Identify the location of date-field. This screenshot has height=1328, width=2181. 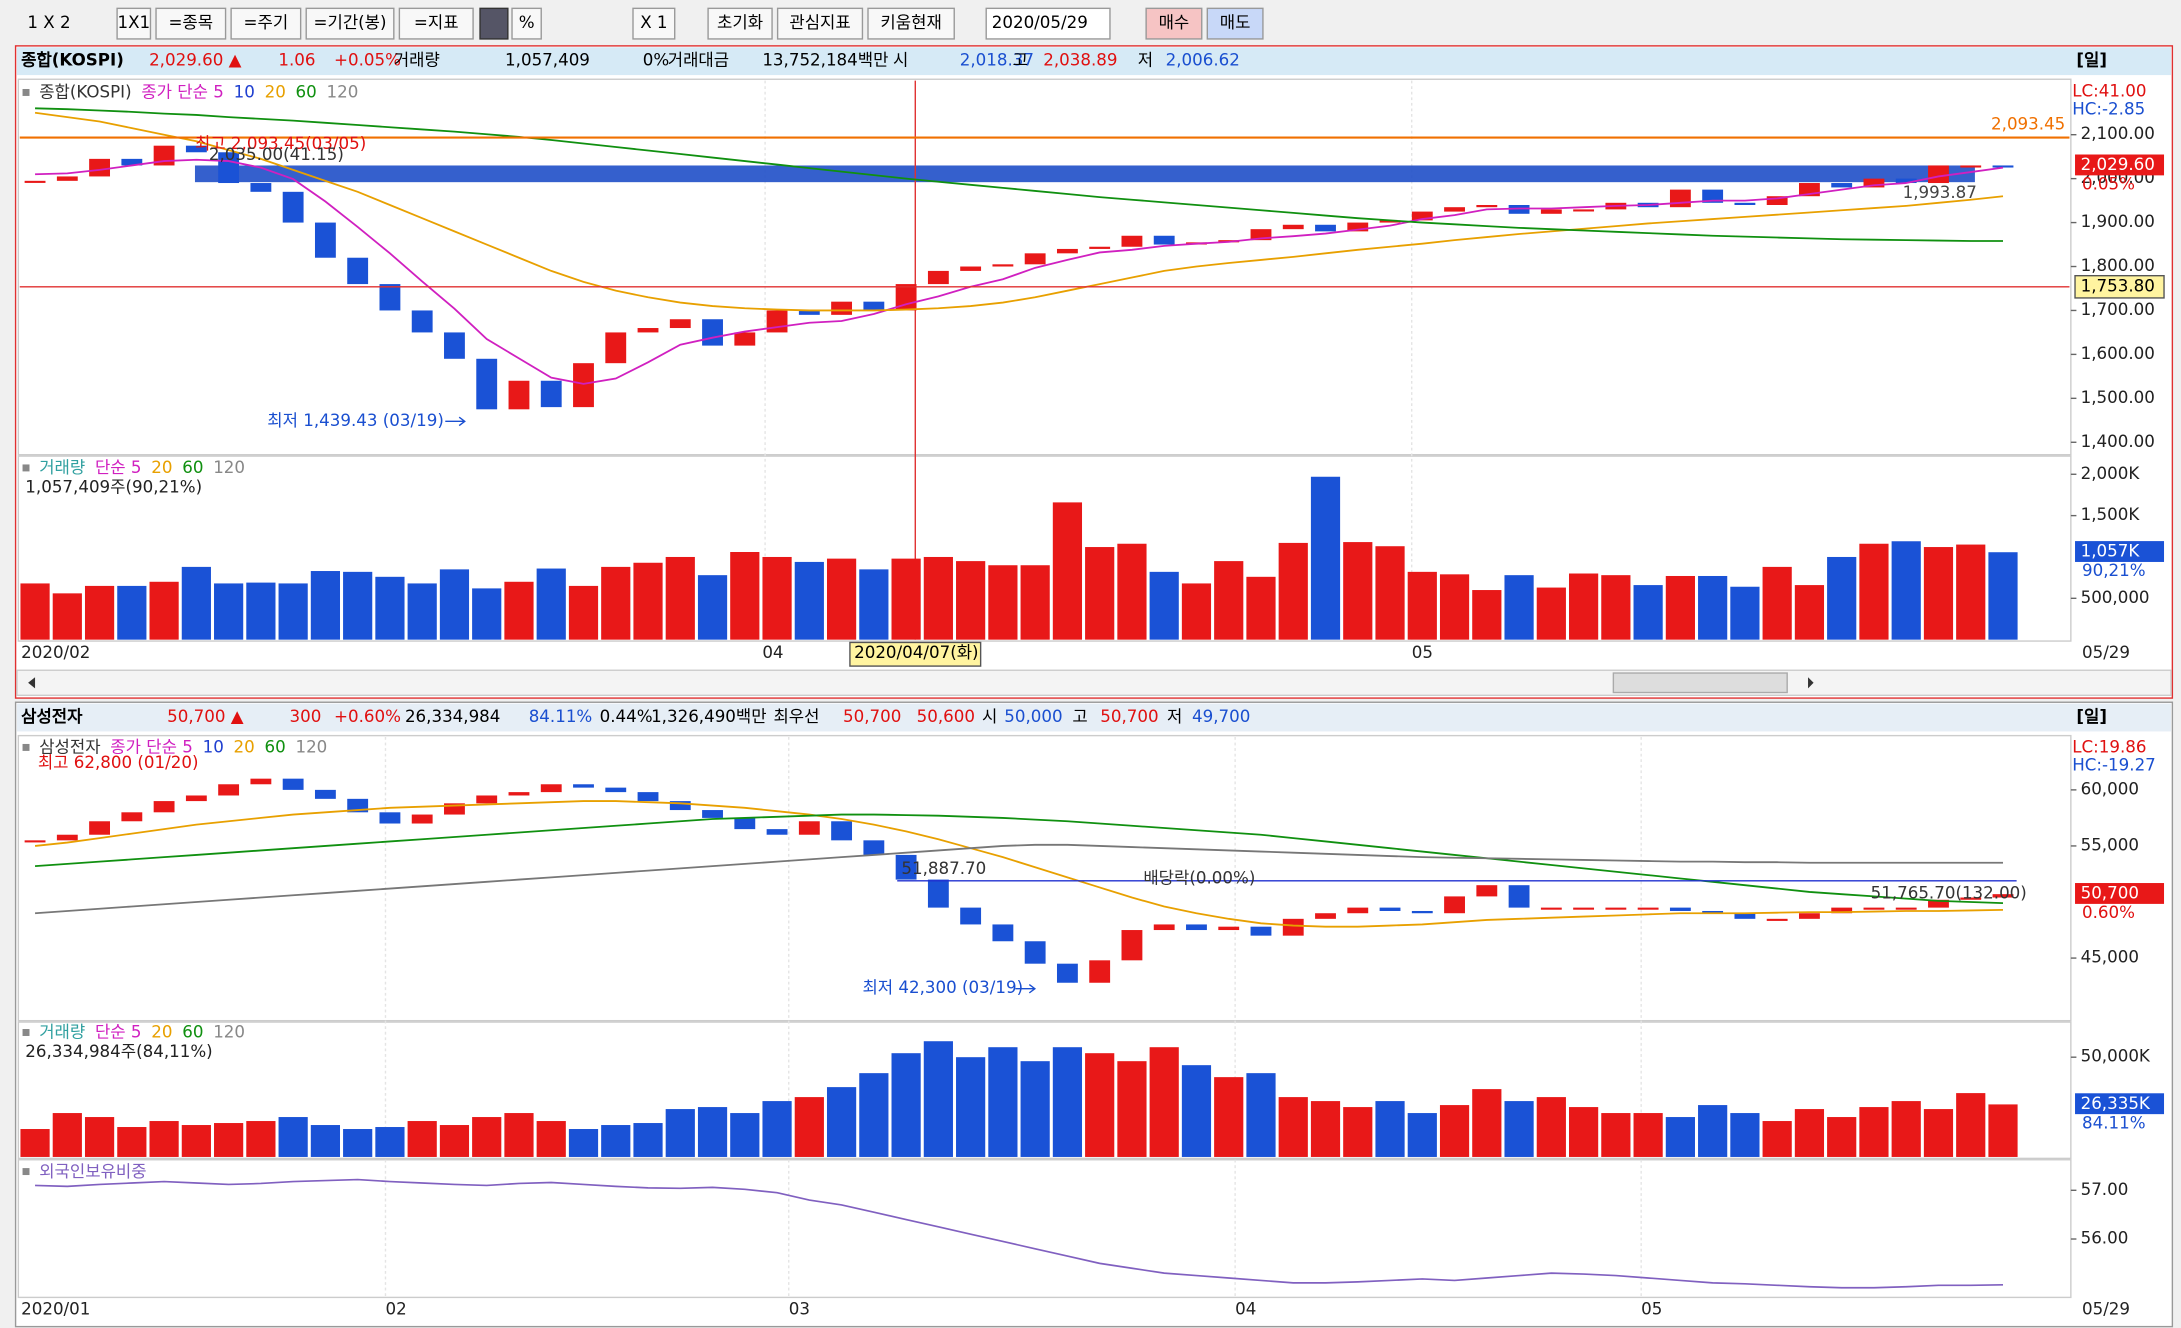
(1048, 23).